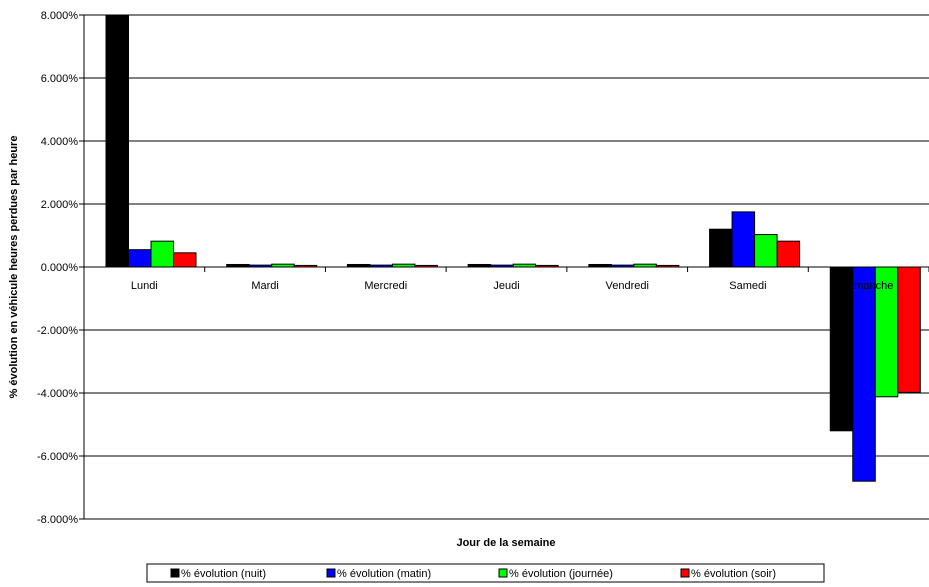 The height and width of the screenshot is (587, 929). I want to click on legend-label: % évolution (journée), so click(561, 574).